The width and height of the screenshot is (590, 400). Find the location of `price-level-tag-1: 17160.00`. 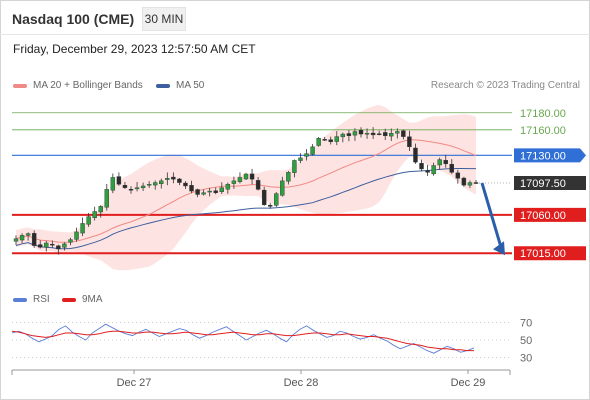

price-level-tag-1: 17160.00 is located at coordinates (543, 131).